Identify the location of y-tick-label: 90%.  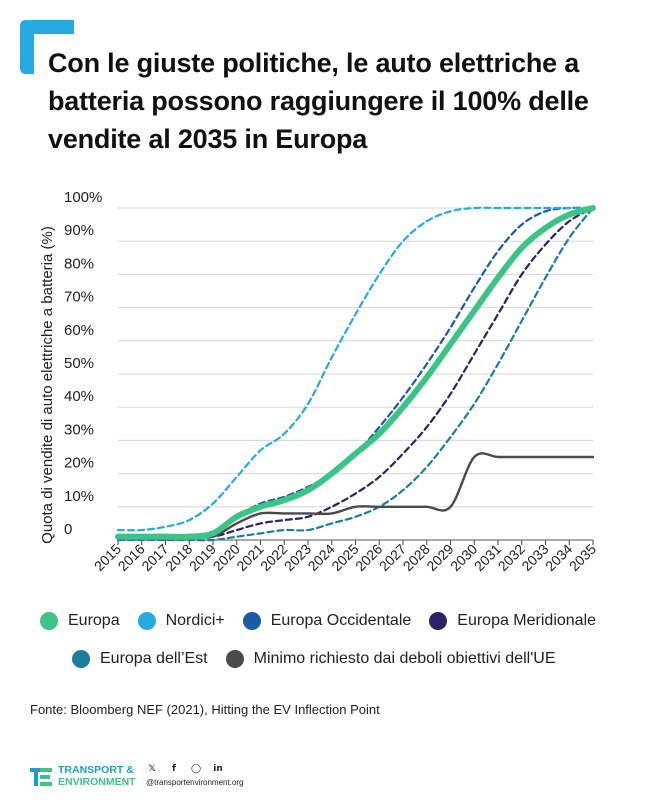
(79, 230).